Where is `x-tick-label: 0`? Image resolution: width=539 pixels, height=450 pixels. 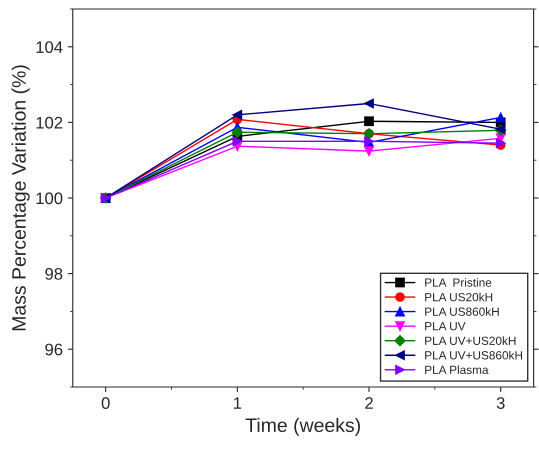 x-tick-label: 0 is located at coordinates (106, 403).